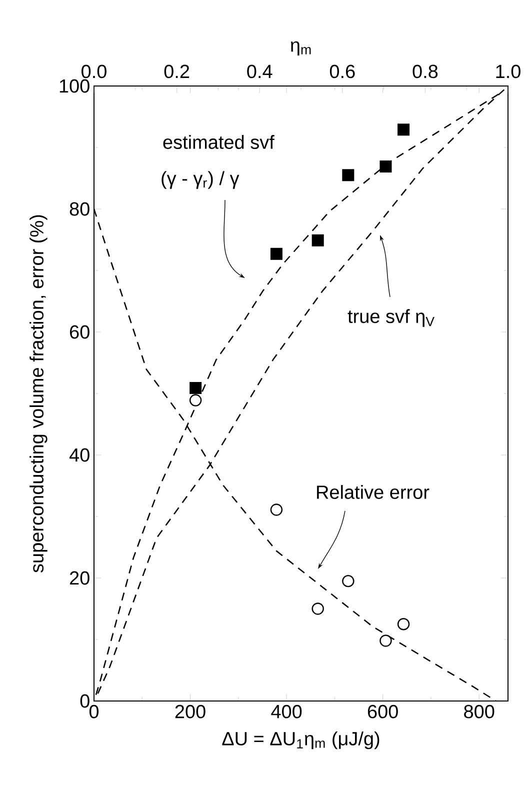 This screenshot has height=787, width=528. I want to click on y-tick-label: 80, so click(80, 209).